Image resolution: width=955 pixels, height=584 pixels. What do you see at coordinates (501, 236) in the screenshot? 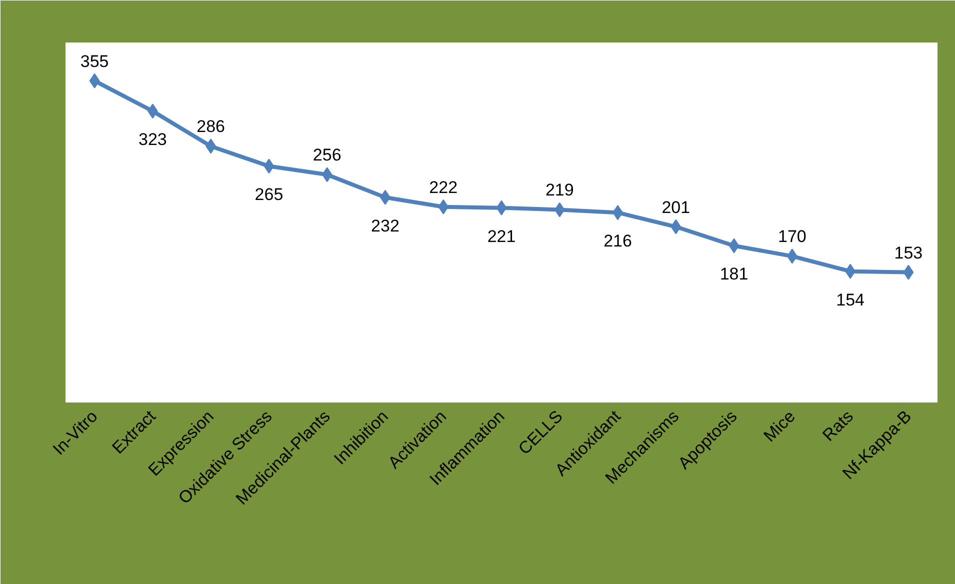
I see `data-label: 221` at bounding box center [501, 236].